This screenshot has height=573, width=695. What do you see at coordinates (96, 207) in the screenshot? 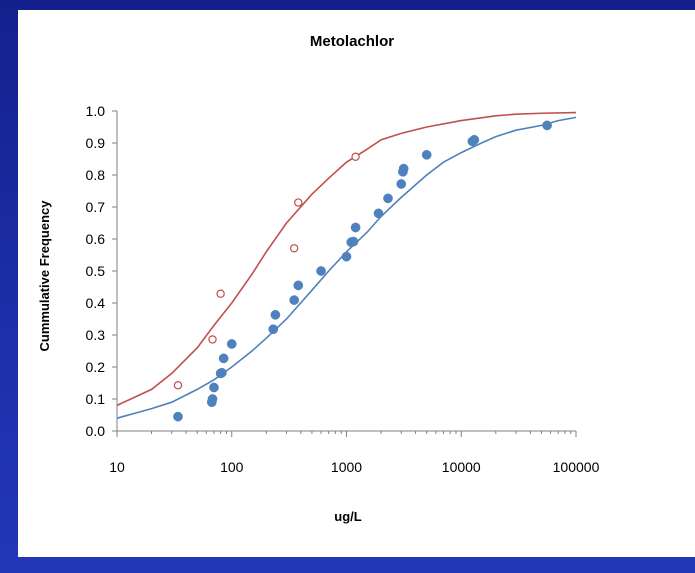
I see `y-tick-label: 0.7` at bounding box center [96, 207].